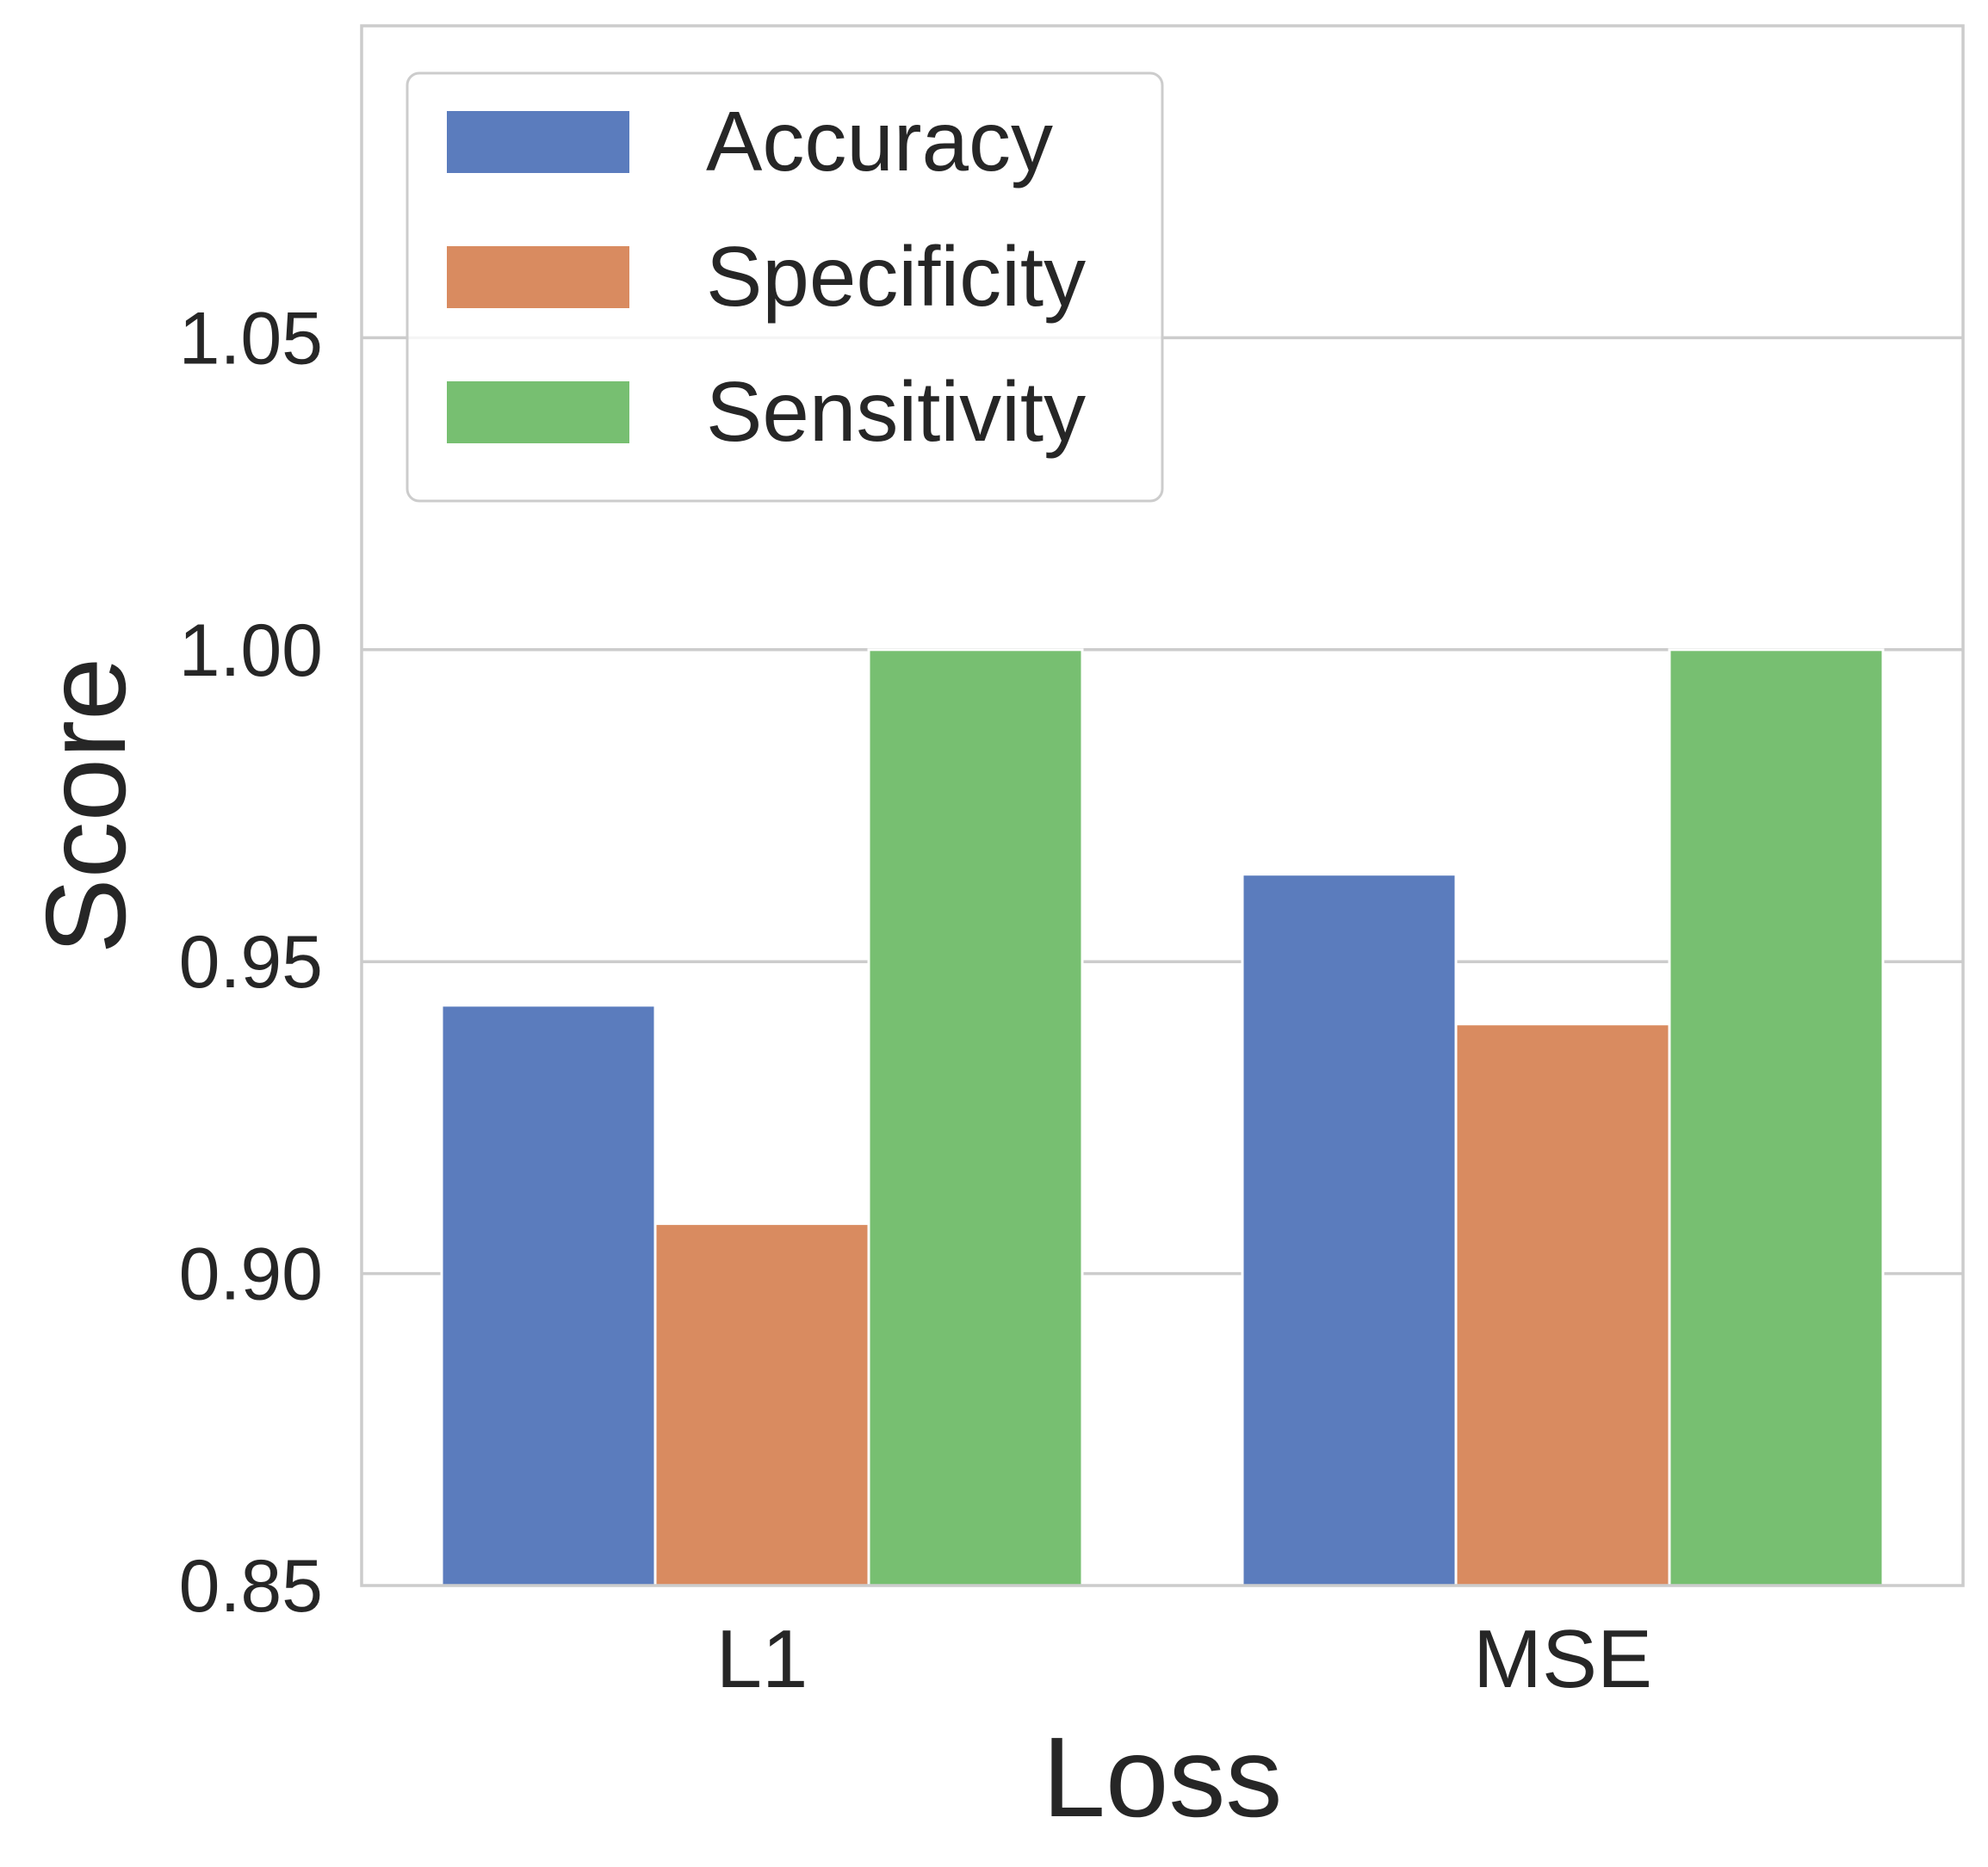 This screenshot has height=1867, width=1988. Describe the element at coordinates (1350, 1230) in the screenshot. I see `bar-accuracy-mse` at that location.